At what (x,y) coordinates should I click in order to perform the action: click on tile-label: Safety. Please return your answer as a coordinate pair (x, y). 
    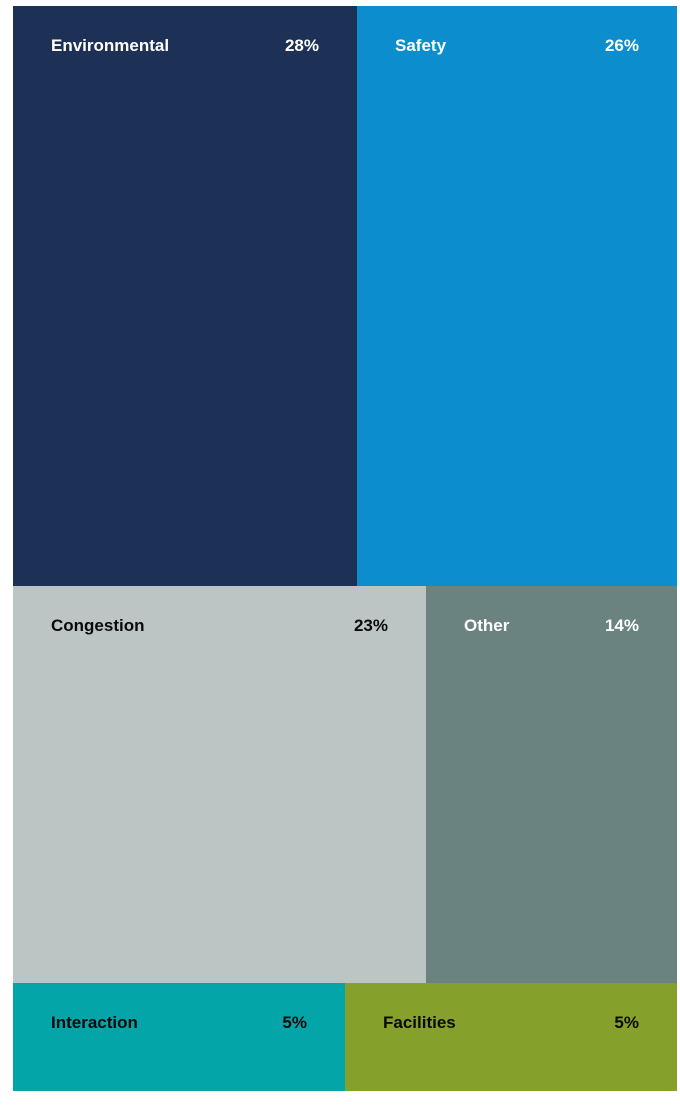
    Looking at the image, I should click on (421, 45).